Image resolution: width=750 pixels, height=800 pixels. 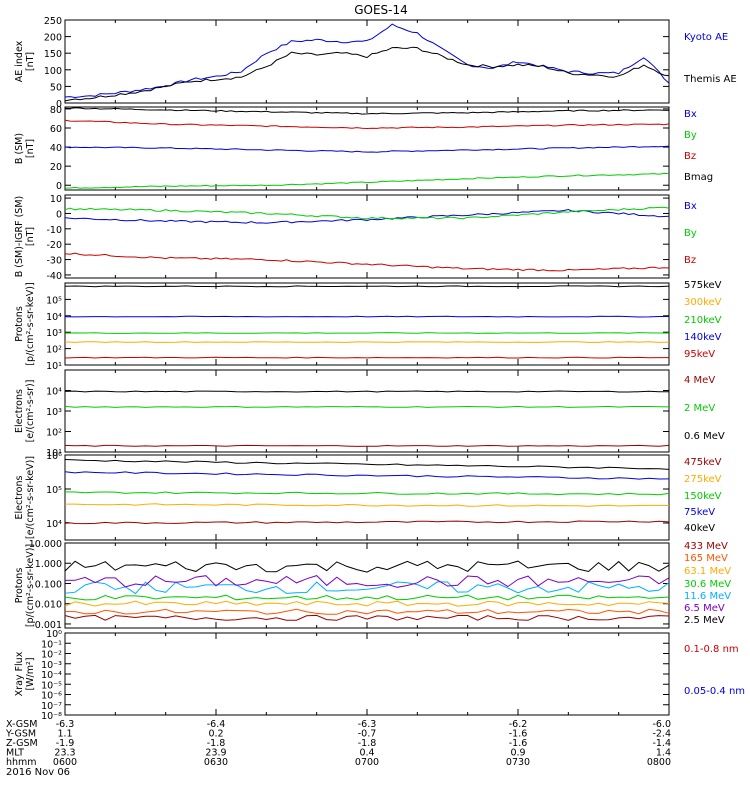 I want to click on y-tick-label: 10², so click(x=54, y=433).